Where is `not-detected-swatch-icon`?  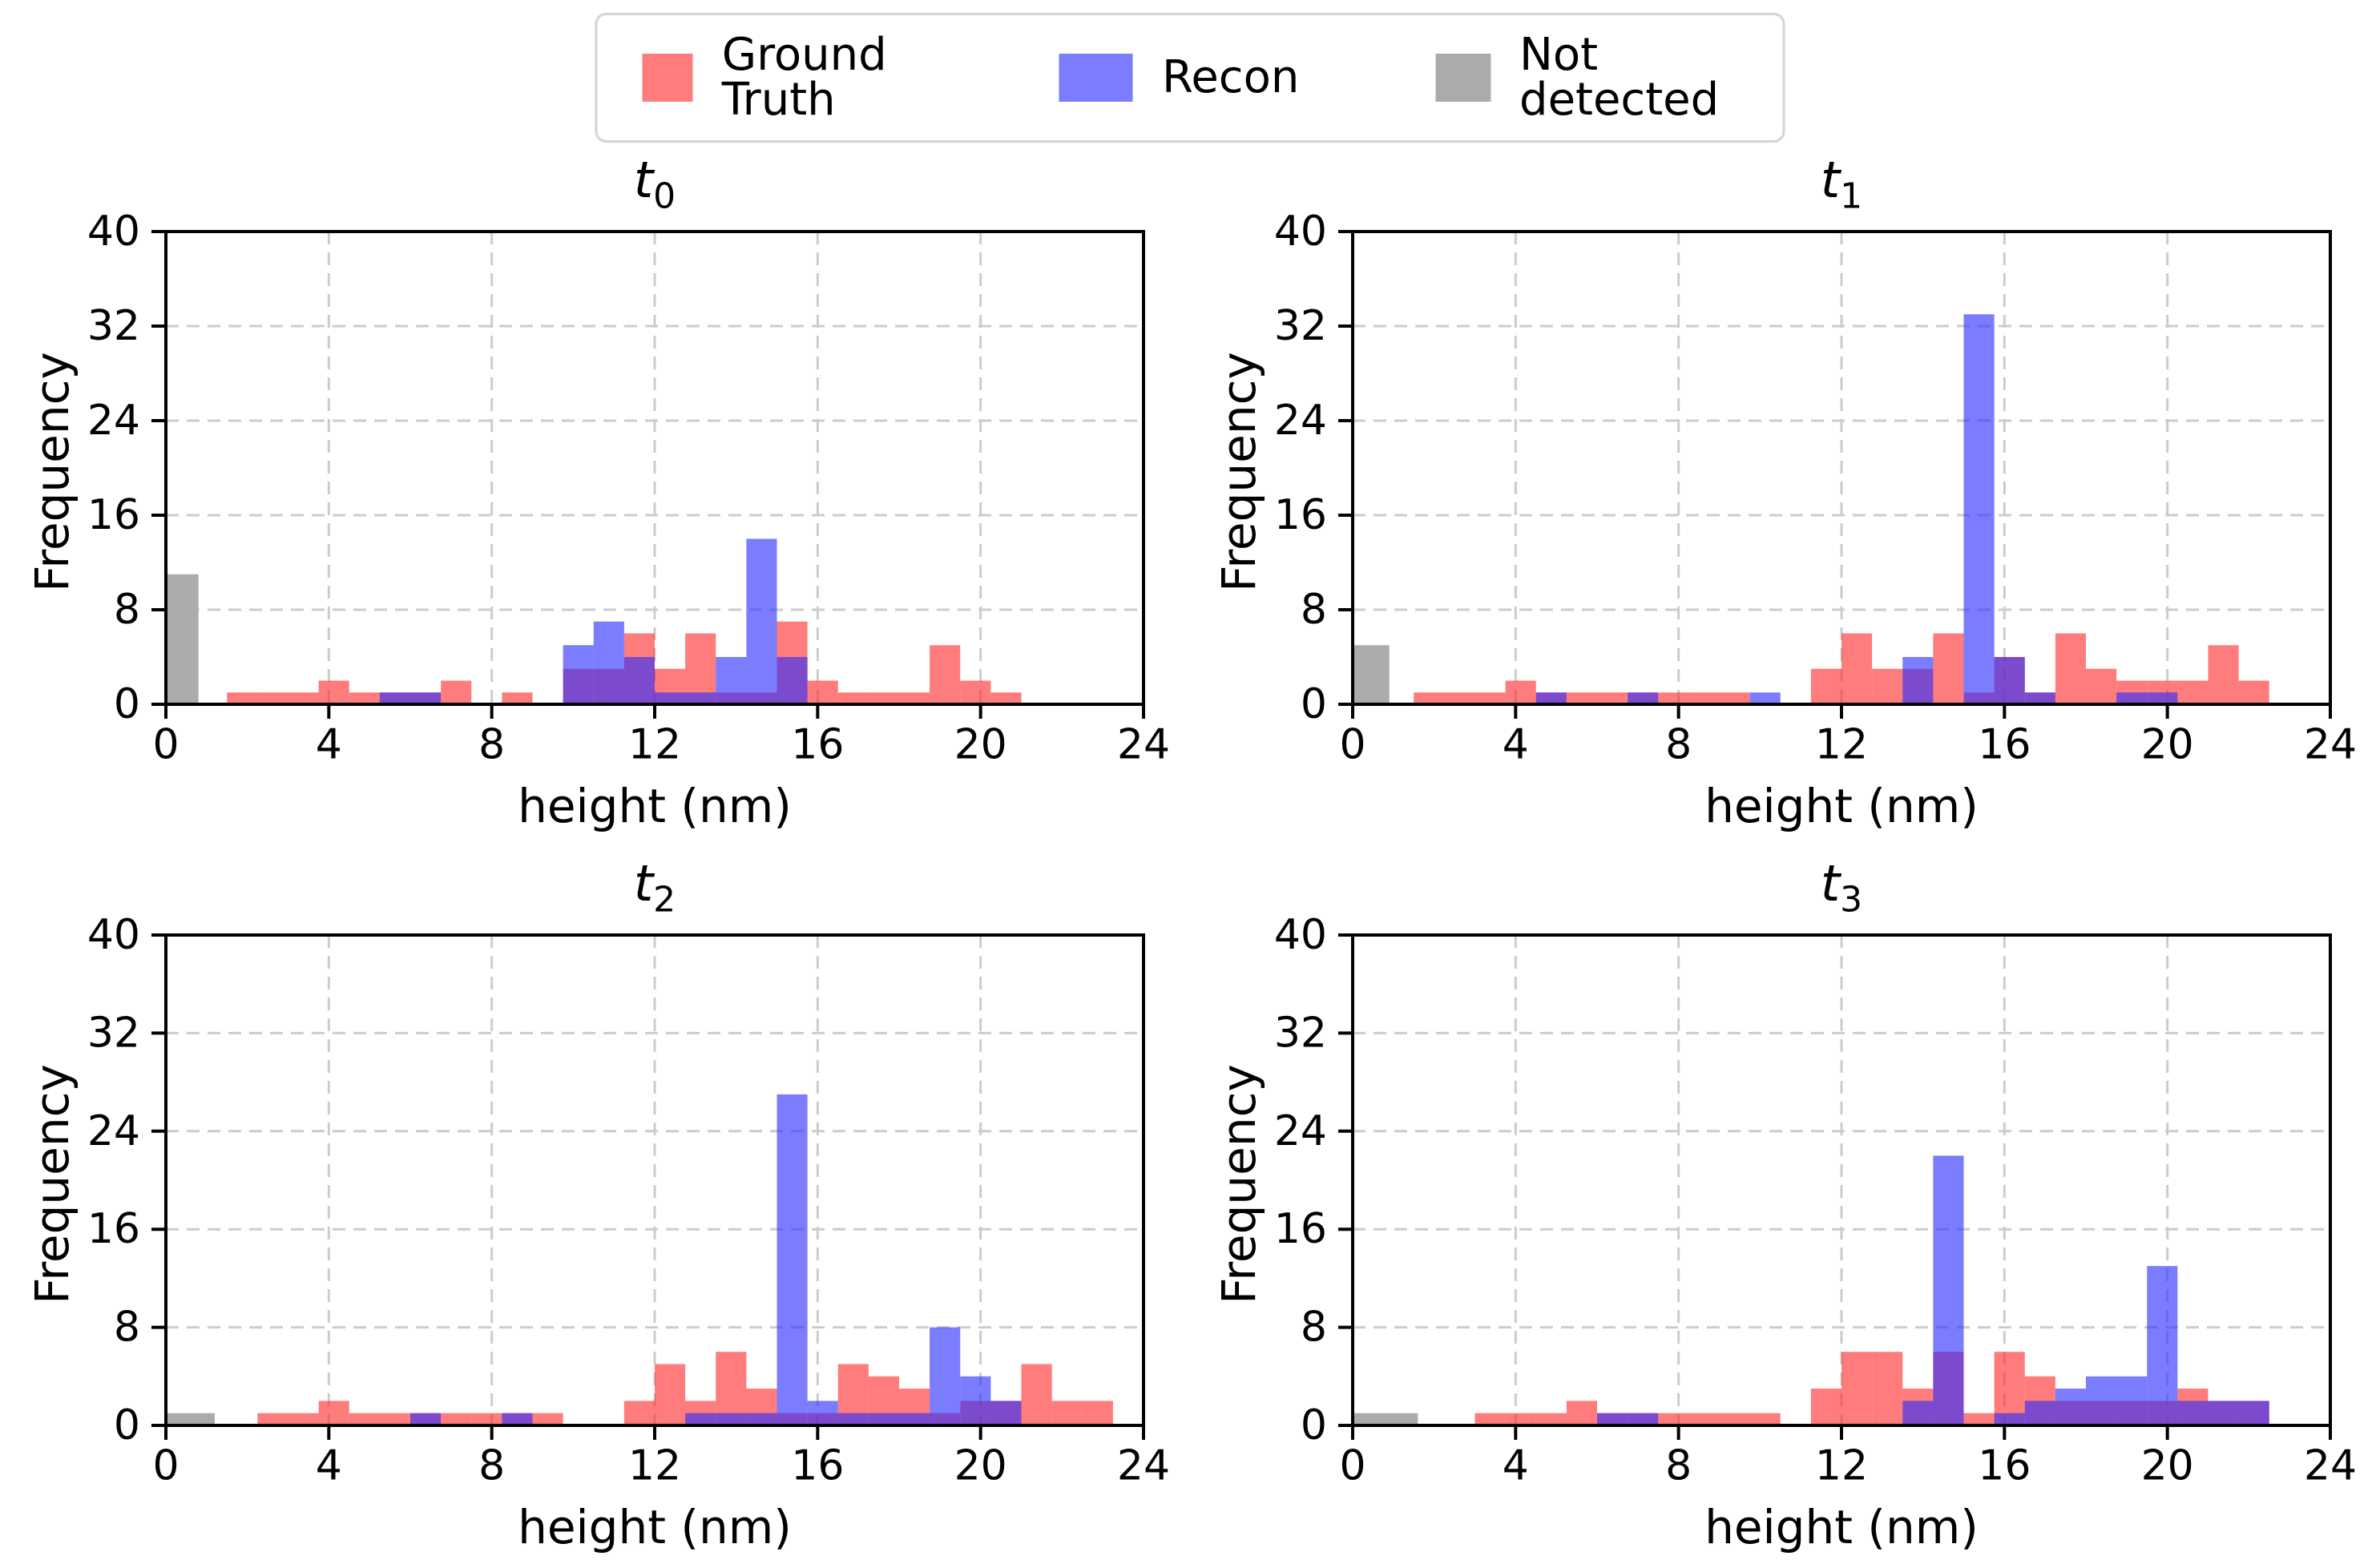
not-detected-swatch-icon is located at coordinates (1463, 78).